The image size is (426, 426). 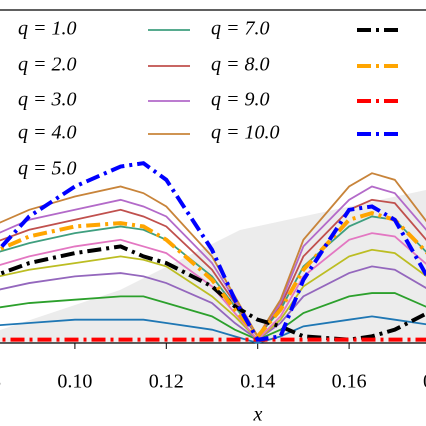 I want to click on legend-label: q = 10.0, so click(x=245, y=133).